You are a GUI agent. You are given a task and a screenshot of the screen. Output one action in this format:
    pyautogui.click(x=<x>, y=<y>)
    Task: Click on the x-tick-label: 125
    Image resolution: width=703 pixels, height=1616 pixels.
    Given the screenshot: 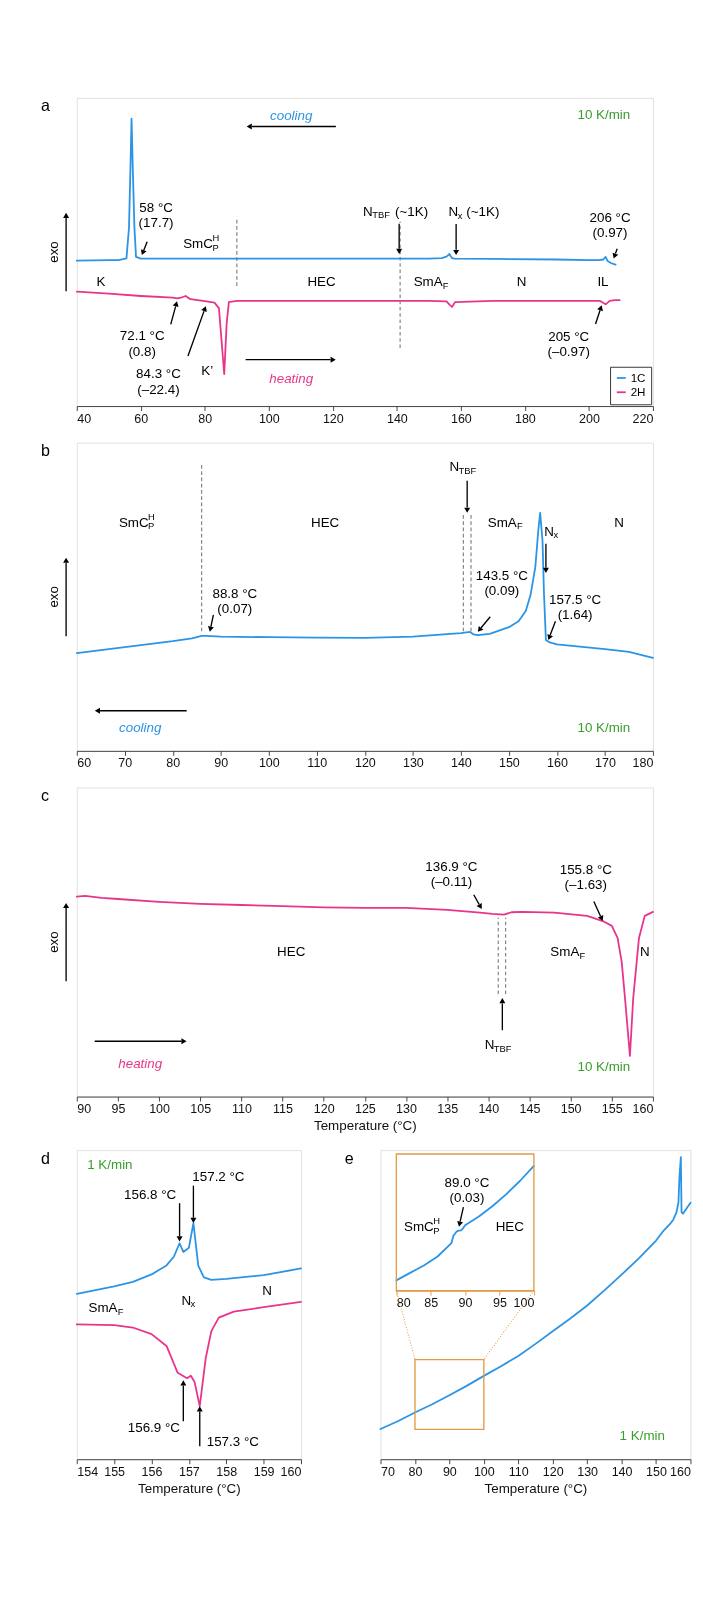 What is the action you would take?
    pyautogui.click(x=365, y=1109)
    